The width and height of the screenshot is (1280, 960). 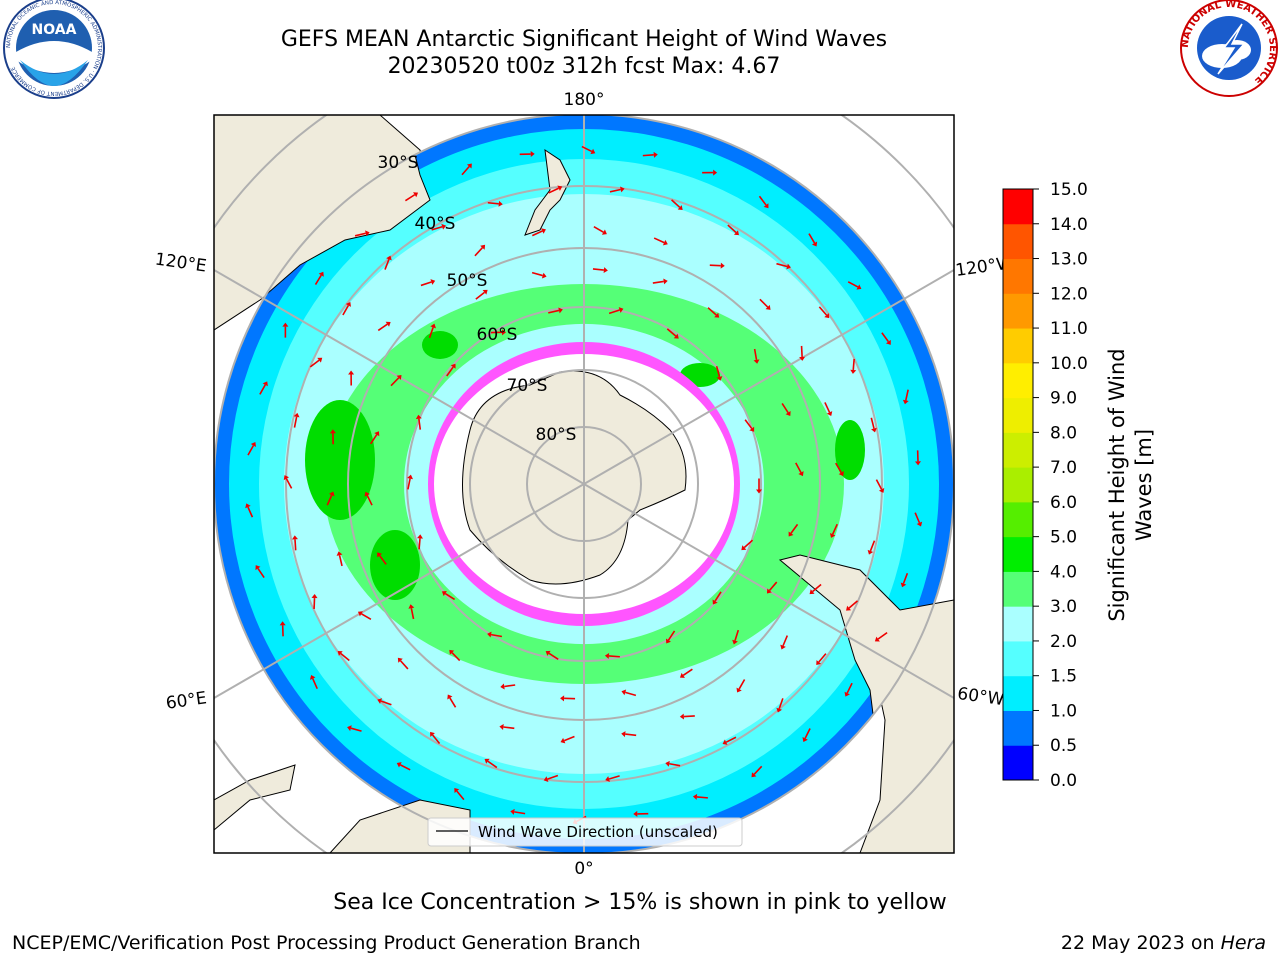 What do you see at coordinates (186, 700) in the screenshot?
I see `lon-label-60e: 60°E` at bounding box center [186, 700].